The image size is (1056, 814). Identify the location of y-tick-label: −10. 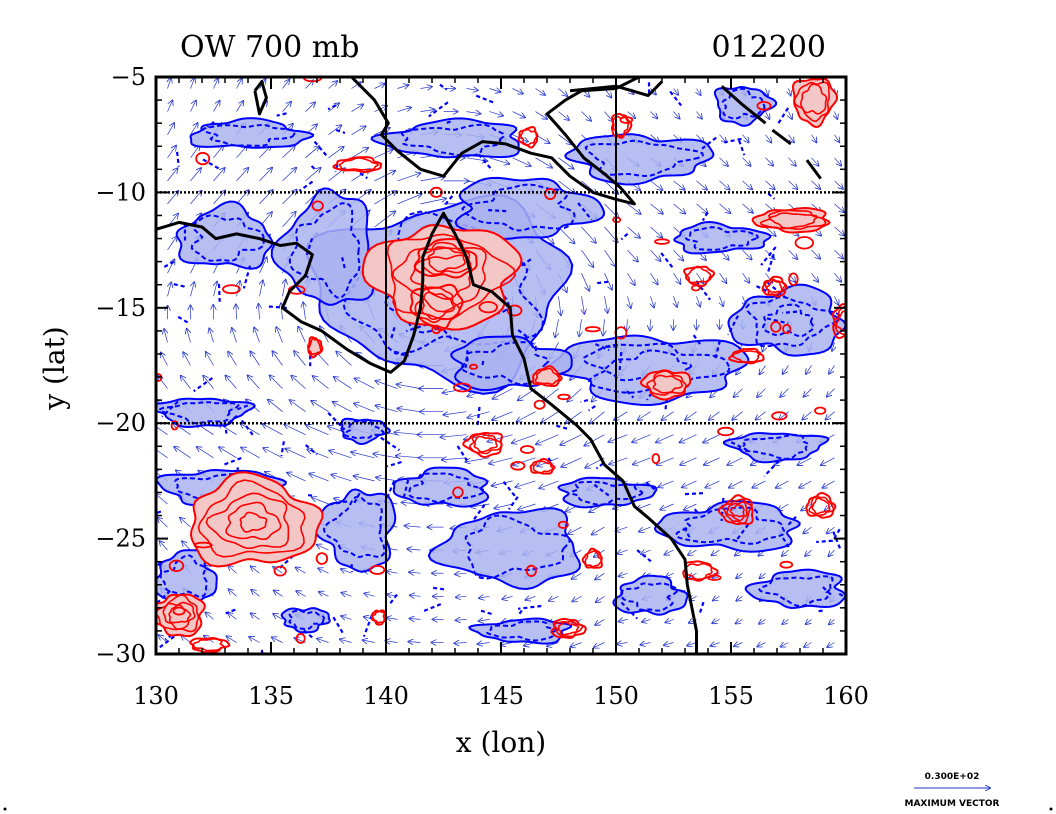
(120, 192).